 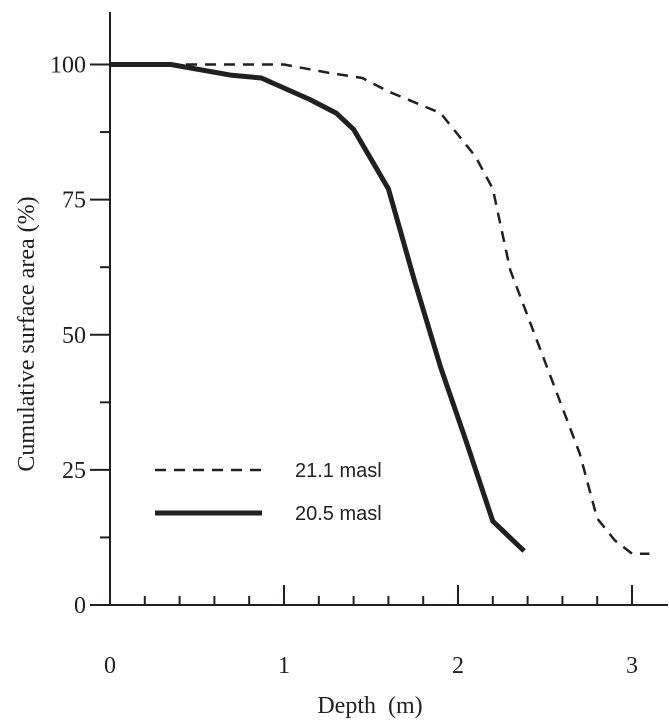 I want to click on y-axis-title: Cumulative surface area (%), so click(x=27, y=333).